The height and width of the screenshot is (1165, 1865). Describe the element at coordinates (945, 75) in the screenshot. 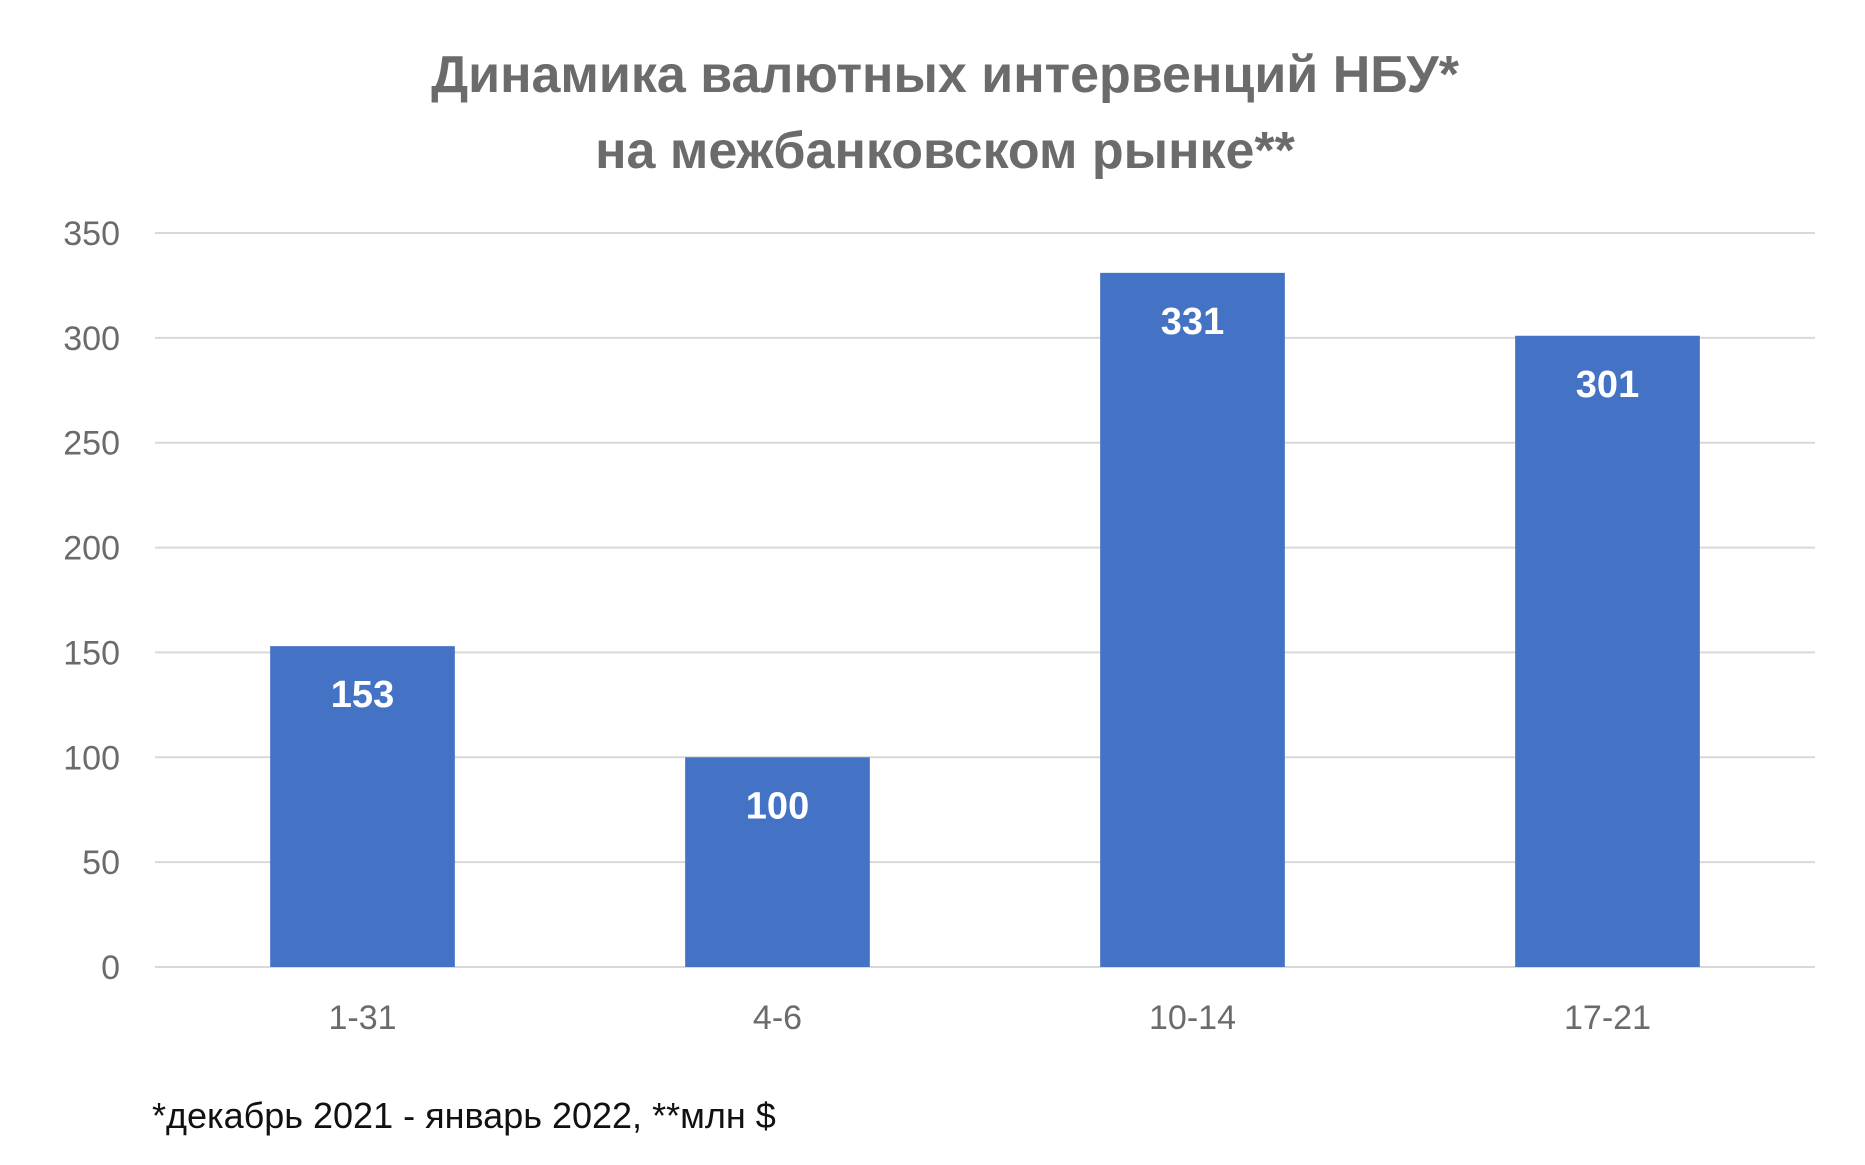

I see `chart-title-line-1: Динамика валютных интервенций НБУ*` at that location.